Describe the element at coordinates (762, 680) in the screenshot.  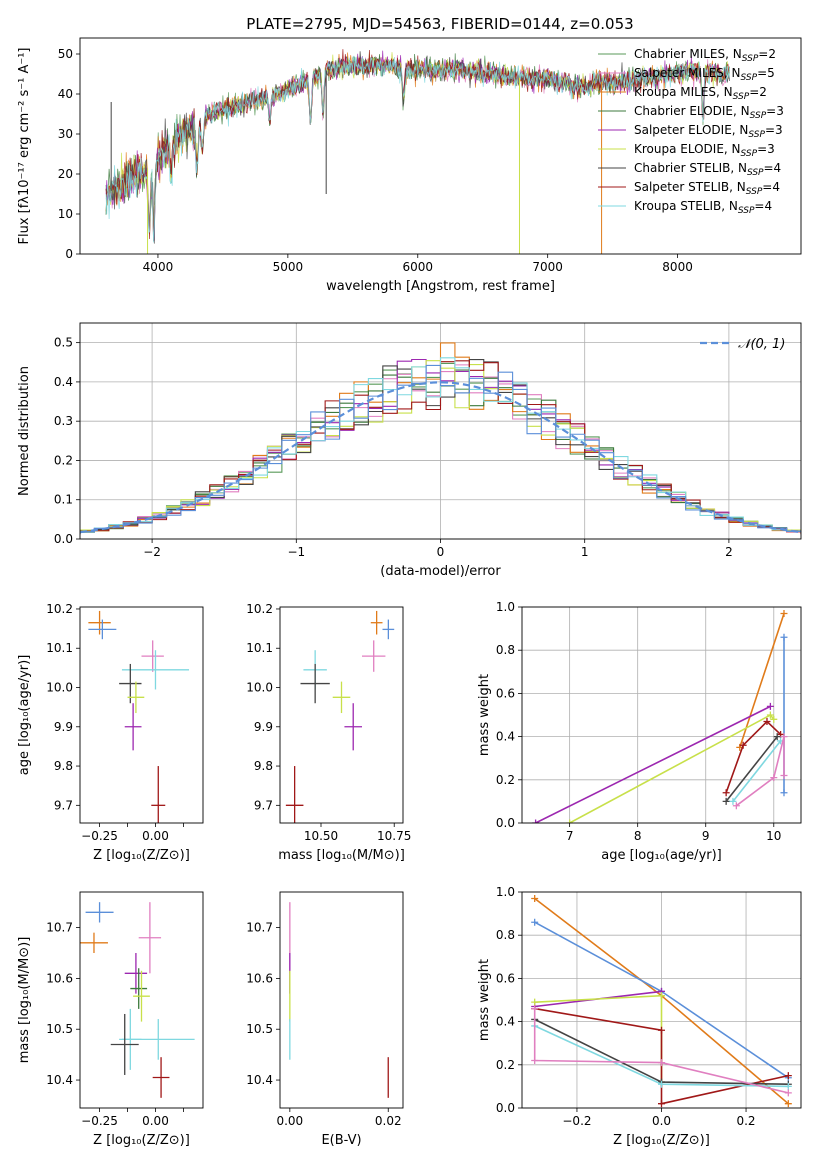
I see `weight-line-kroupa_miles` at that location.